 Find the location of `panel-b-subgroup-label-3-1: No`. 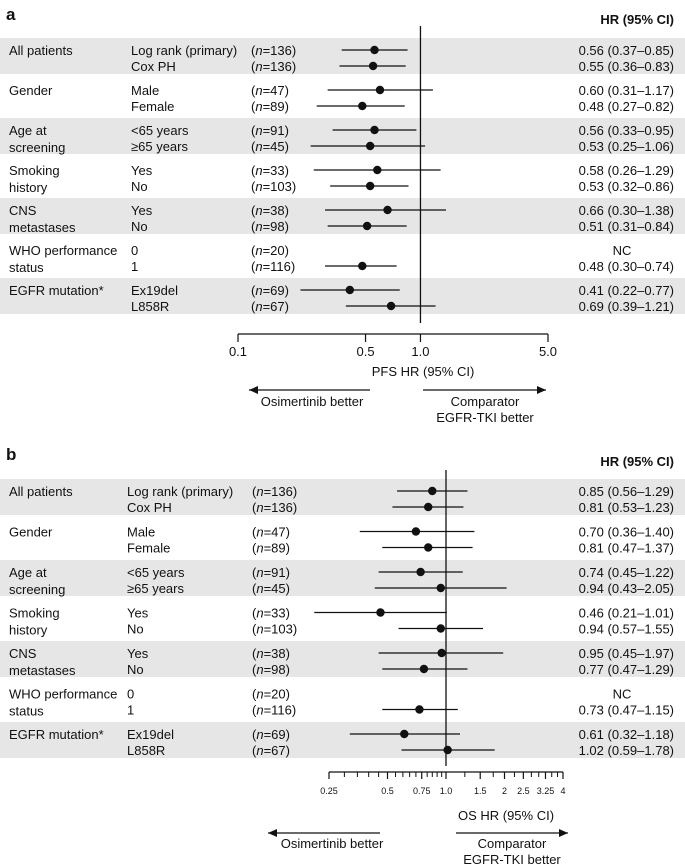

panel-b-subgroup-label-3-1: No is located at coordinates (135, 629).